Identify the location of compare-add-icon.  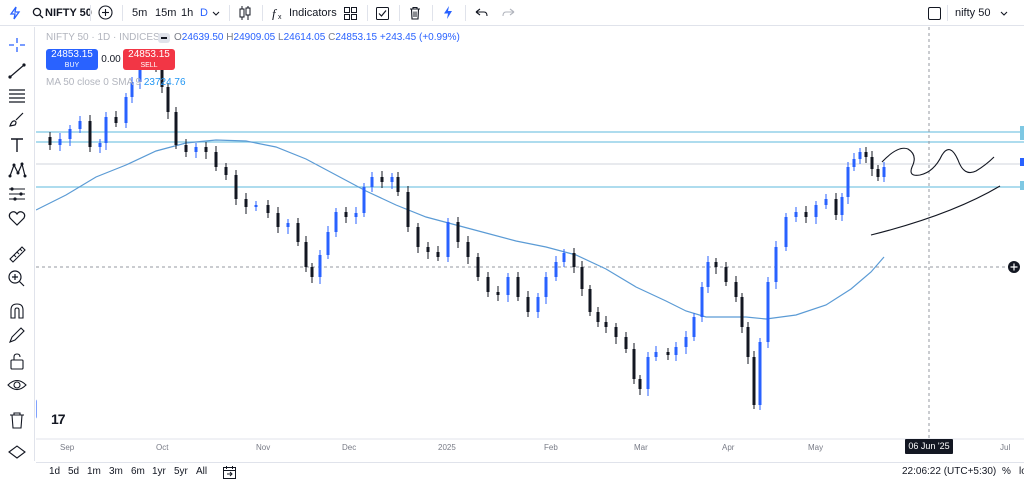
(106, 13).